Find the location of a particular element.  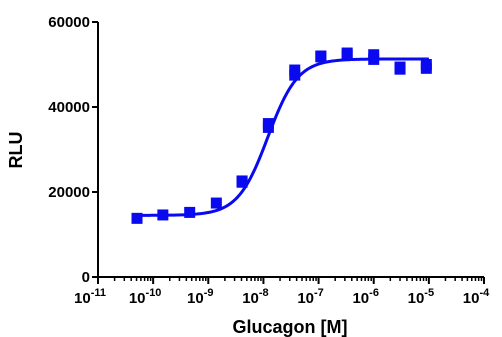

x-tick-label: 10⁻⁴ is located at coordinates (476, 297).